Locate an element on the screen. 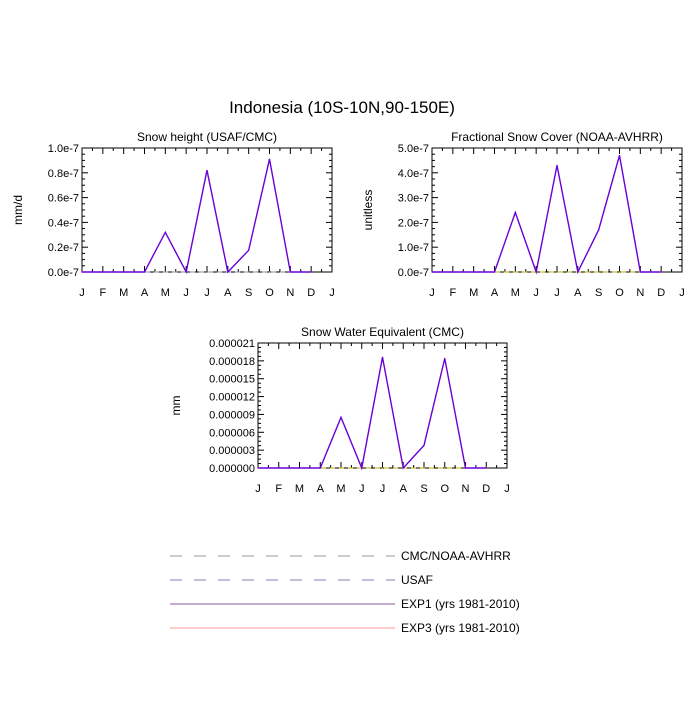 This screenshot has width=700, height=705. y-tick-label: 0.000021 is located at coordinates (232, 344).